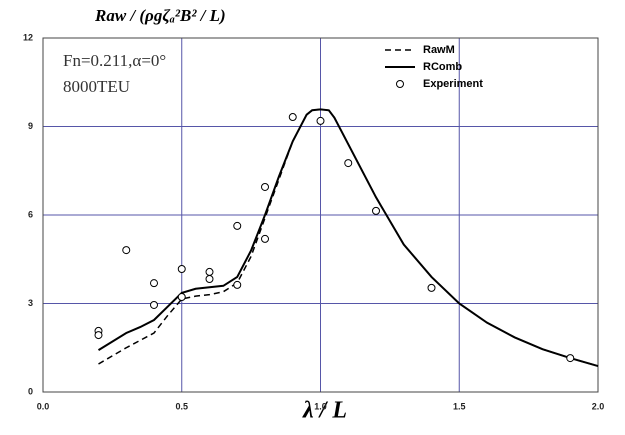  What do you see at coordinates (459, 406) in the screenshot?
I see `x-tick-label: 1.5` at bounding box center [459, 406].